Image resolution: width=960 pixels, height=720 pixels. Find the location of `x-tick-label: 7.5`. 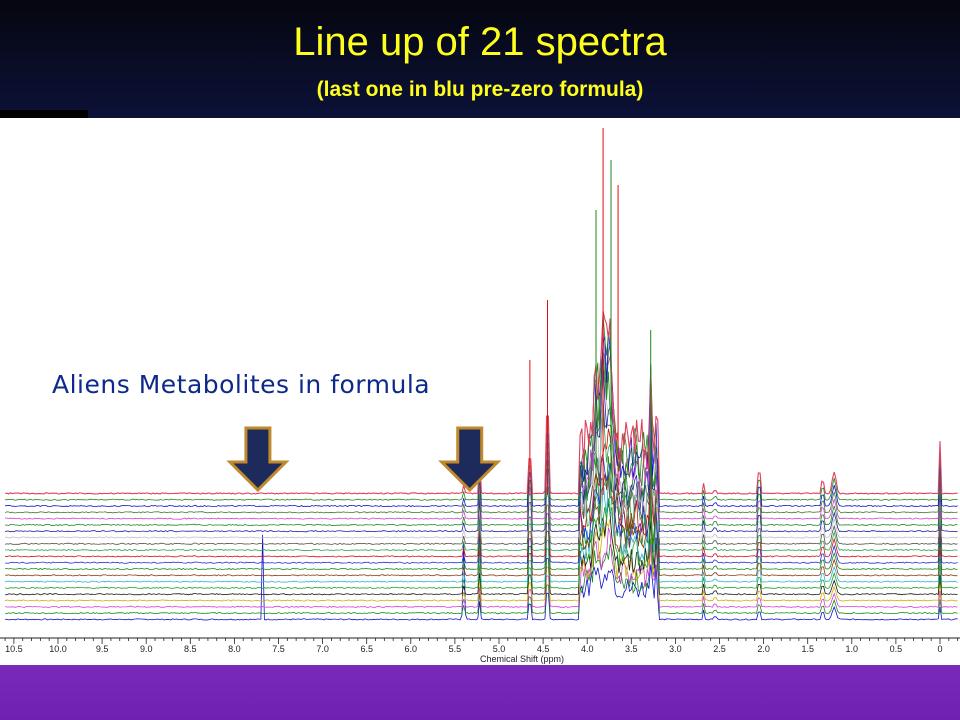

x-tick-label: 7.5 is located at coordinates (278, 649).